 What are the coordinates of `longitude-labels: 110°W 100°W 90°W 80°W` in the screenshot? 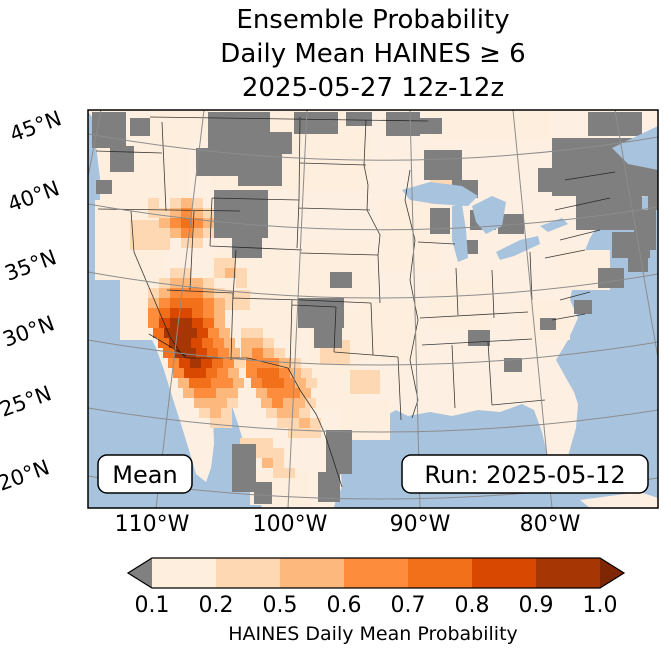 It's located at (348, 524).